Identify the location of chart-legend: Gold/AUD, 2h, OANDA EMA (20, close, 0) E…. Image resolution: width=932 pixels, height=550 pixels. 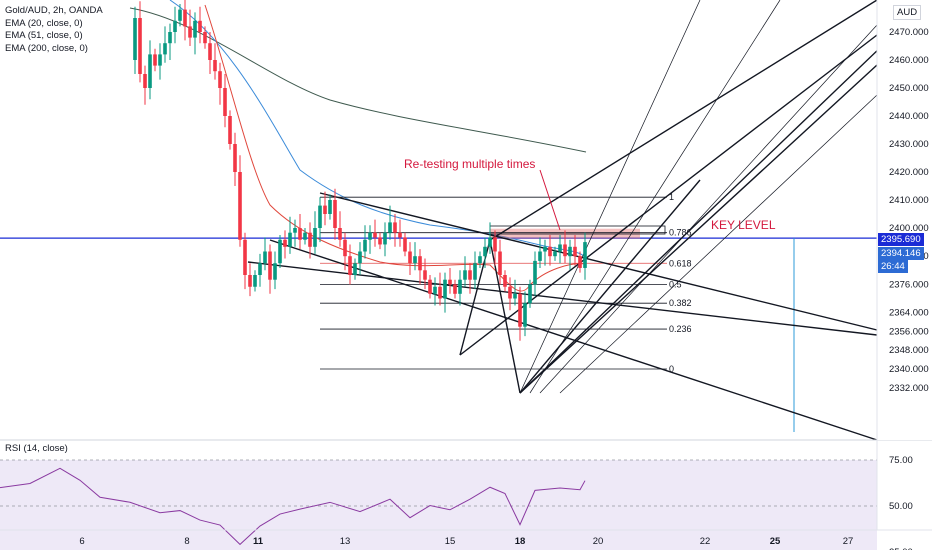
(54, 30).